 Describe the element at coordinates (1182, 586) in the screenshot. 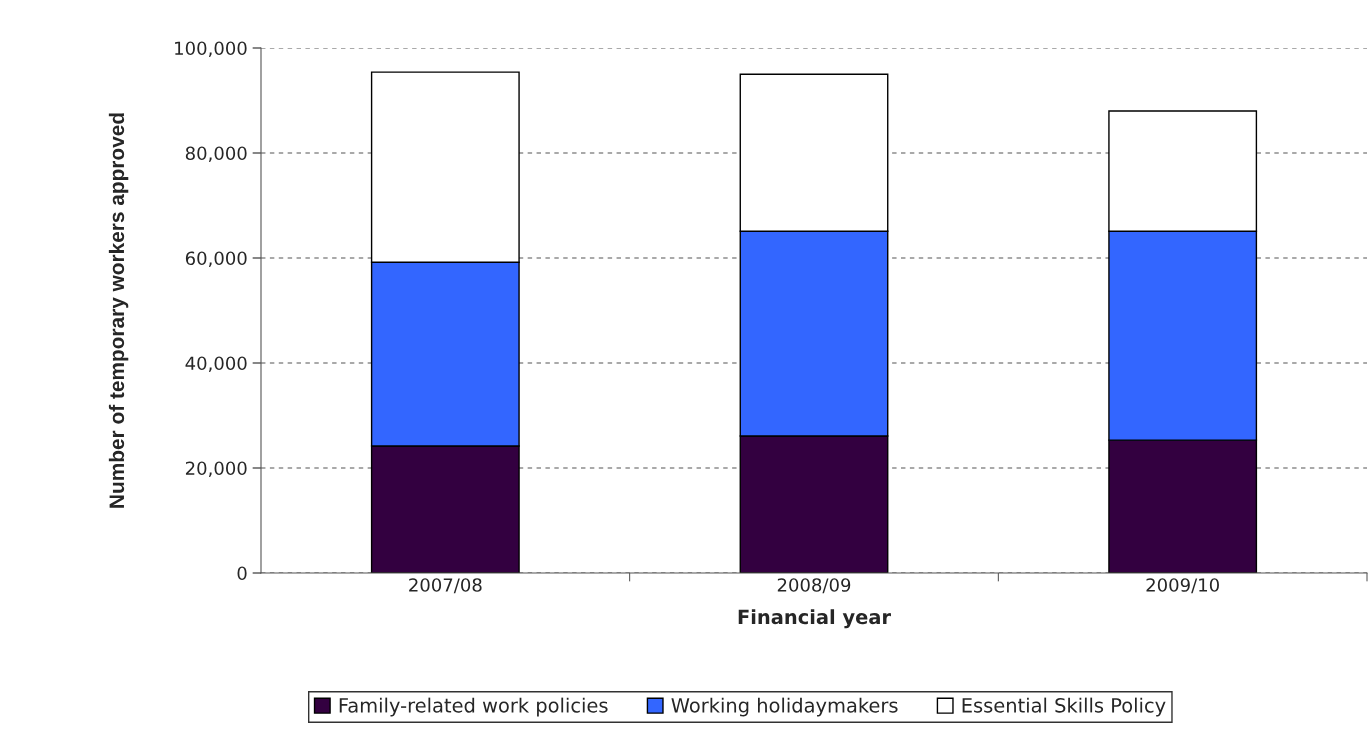

I see `x-tick-label: 2009/10` at that location.